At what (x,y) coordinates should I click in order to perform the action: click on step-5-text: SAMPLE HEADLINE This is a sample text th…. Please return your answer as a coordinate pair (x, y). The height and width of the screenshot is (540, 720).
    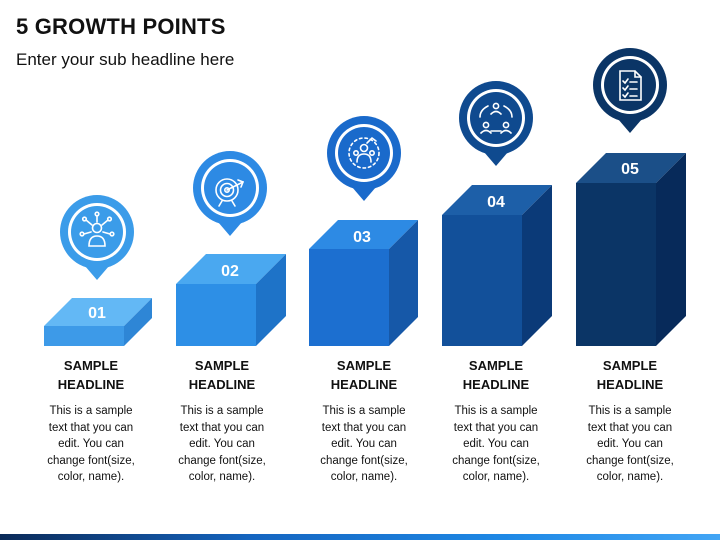
    Looking at the image, I should click on (630, 421).